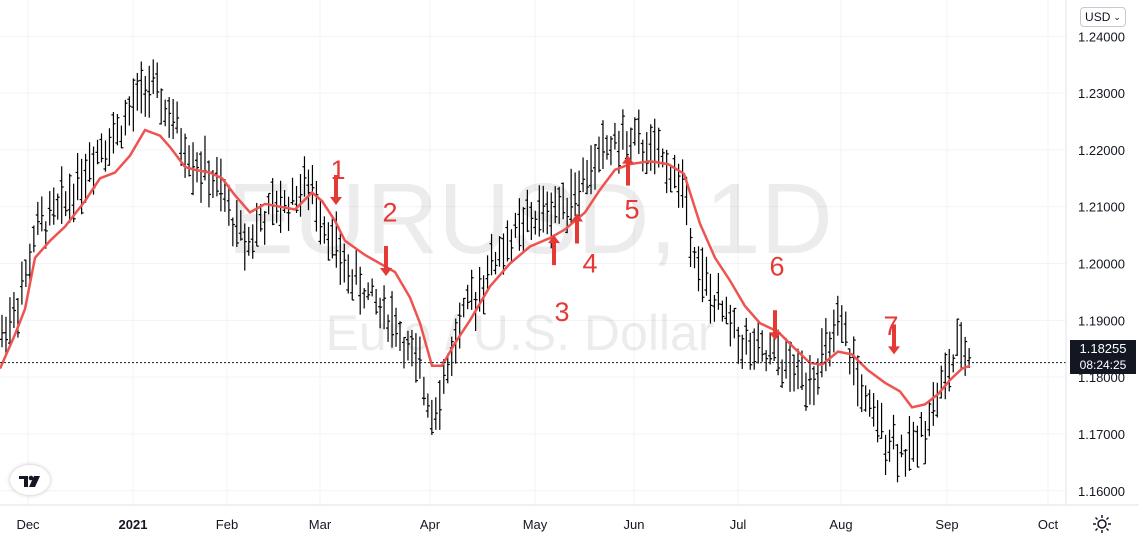 The height and width of the screenshot is (539, 1139). What do you see at coordinates (1101, 93) in the screenshot?
I see `price-tick-label: 1.23000` at bounding box center [1101, 93].